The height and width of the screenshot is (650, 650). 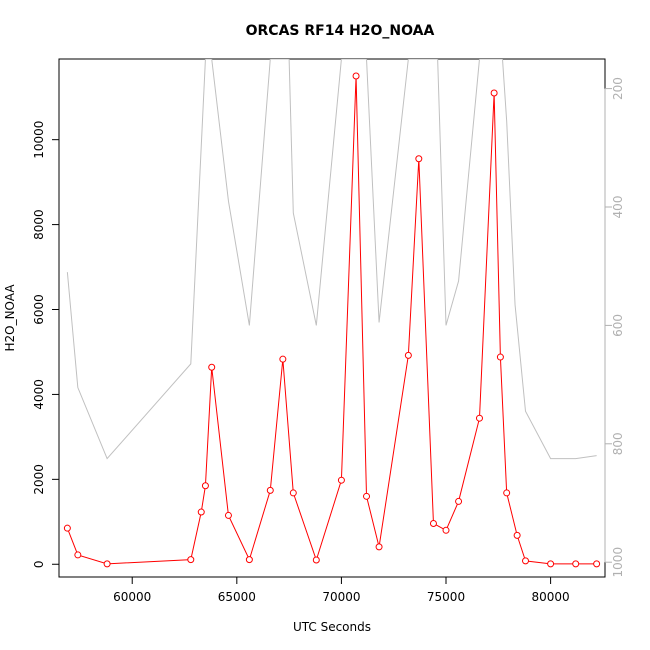 I want to click on y2-axis-right: 200 400 600 800 1000, so click(x=614, y=327).